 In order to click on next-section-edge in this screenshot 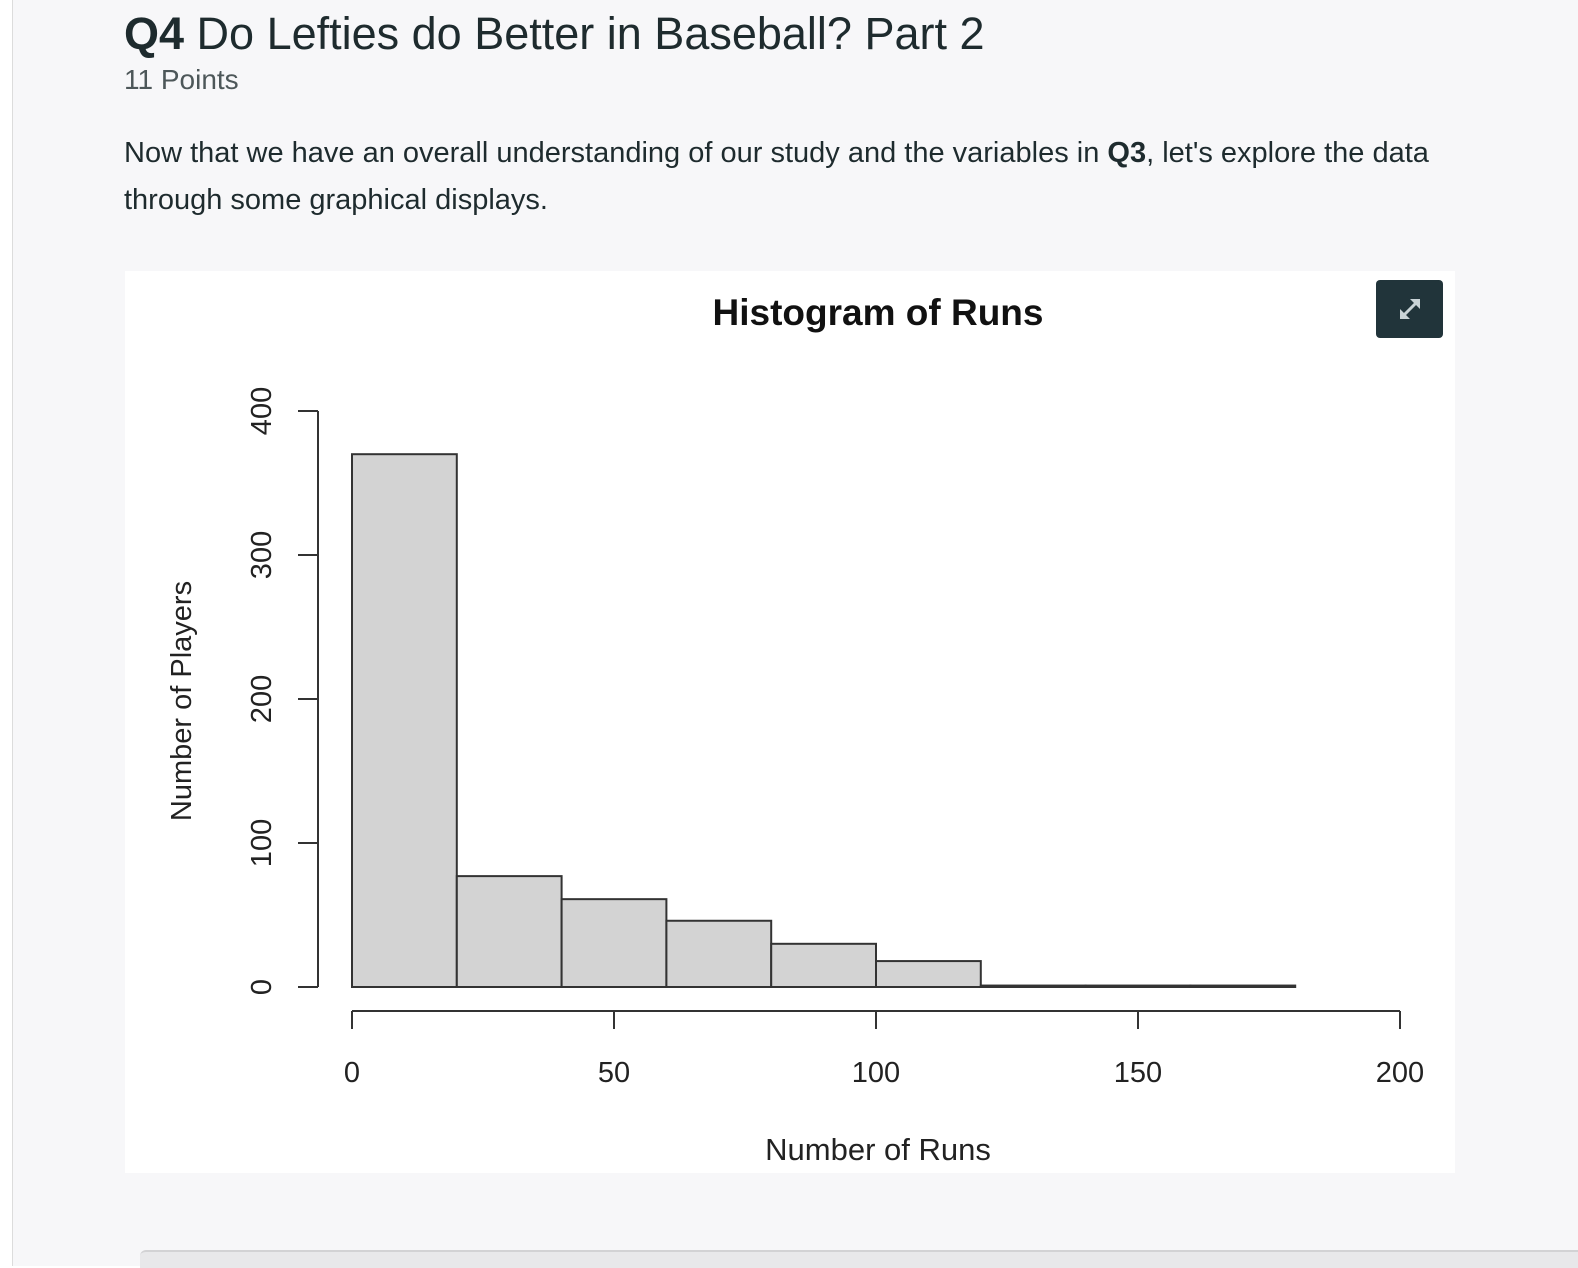, I will do `click(859, 1259)`.